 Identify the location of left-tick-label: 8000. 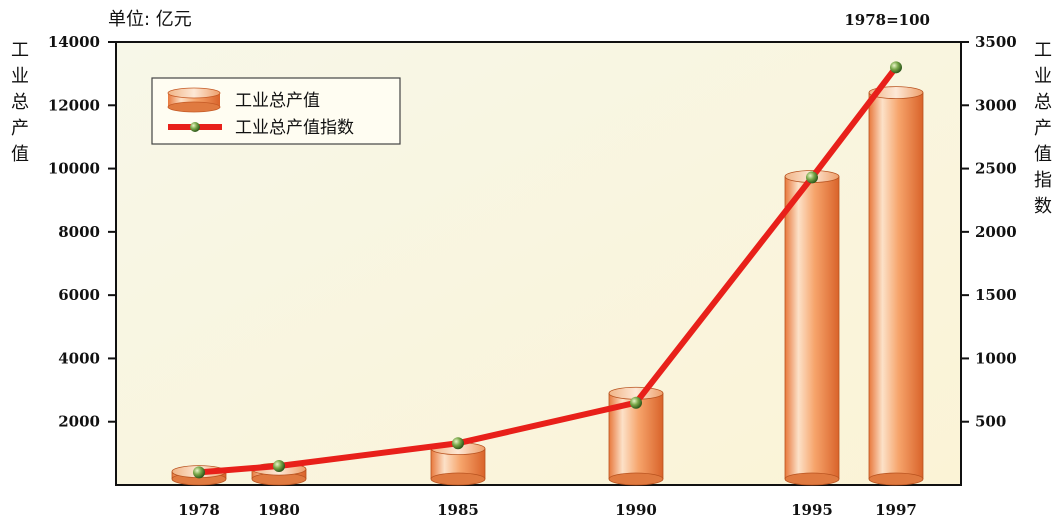
(79, 232).